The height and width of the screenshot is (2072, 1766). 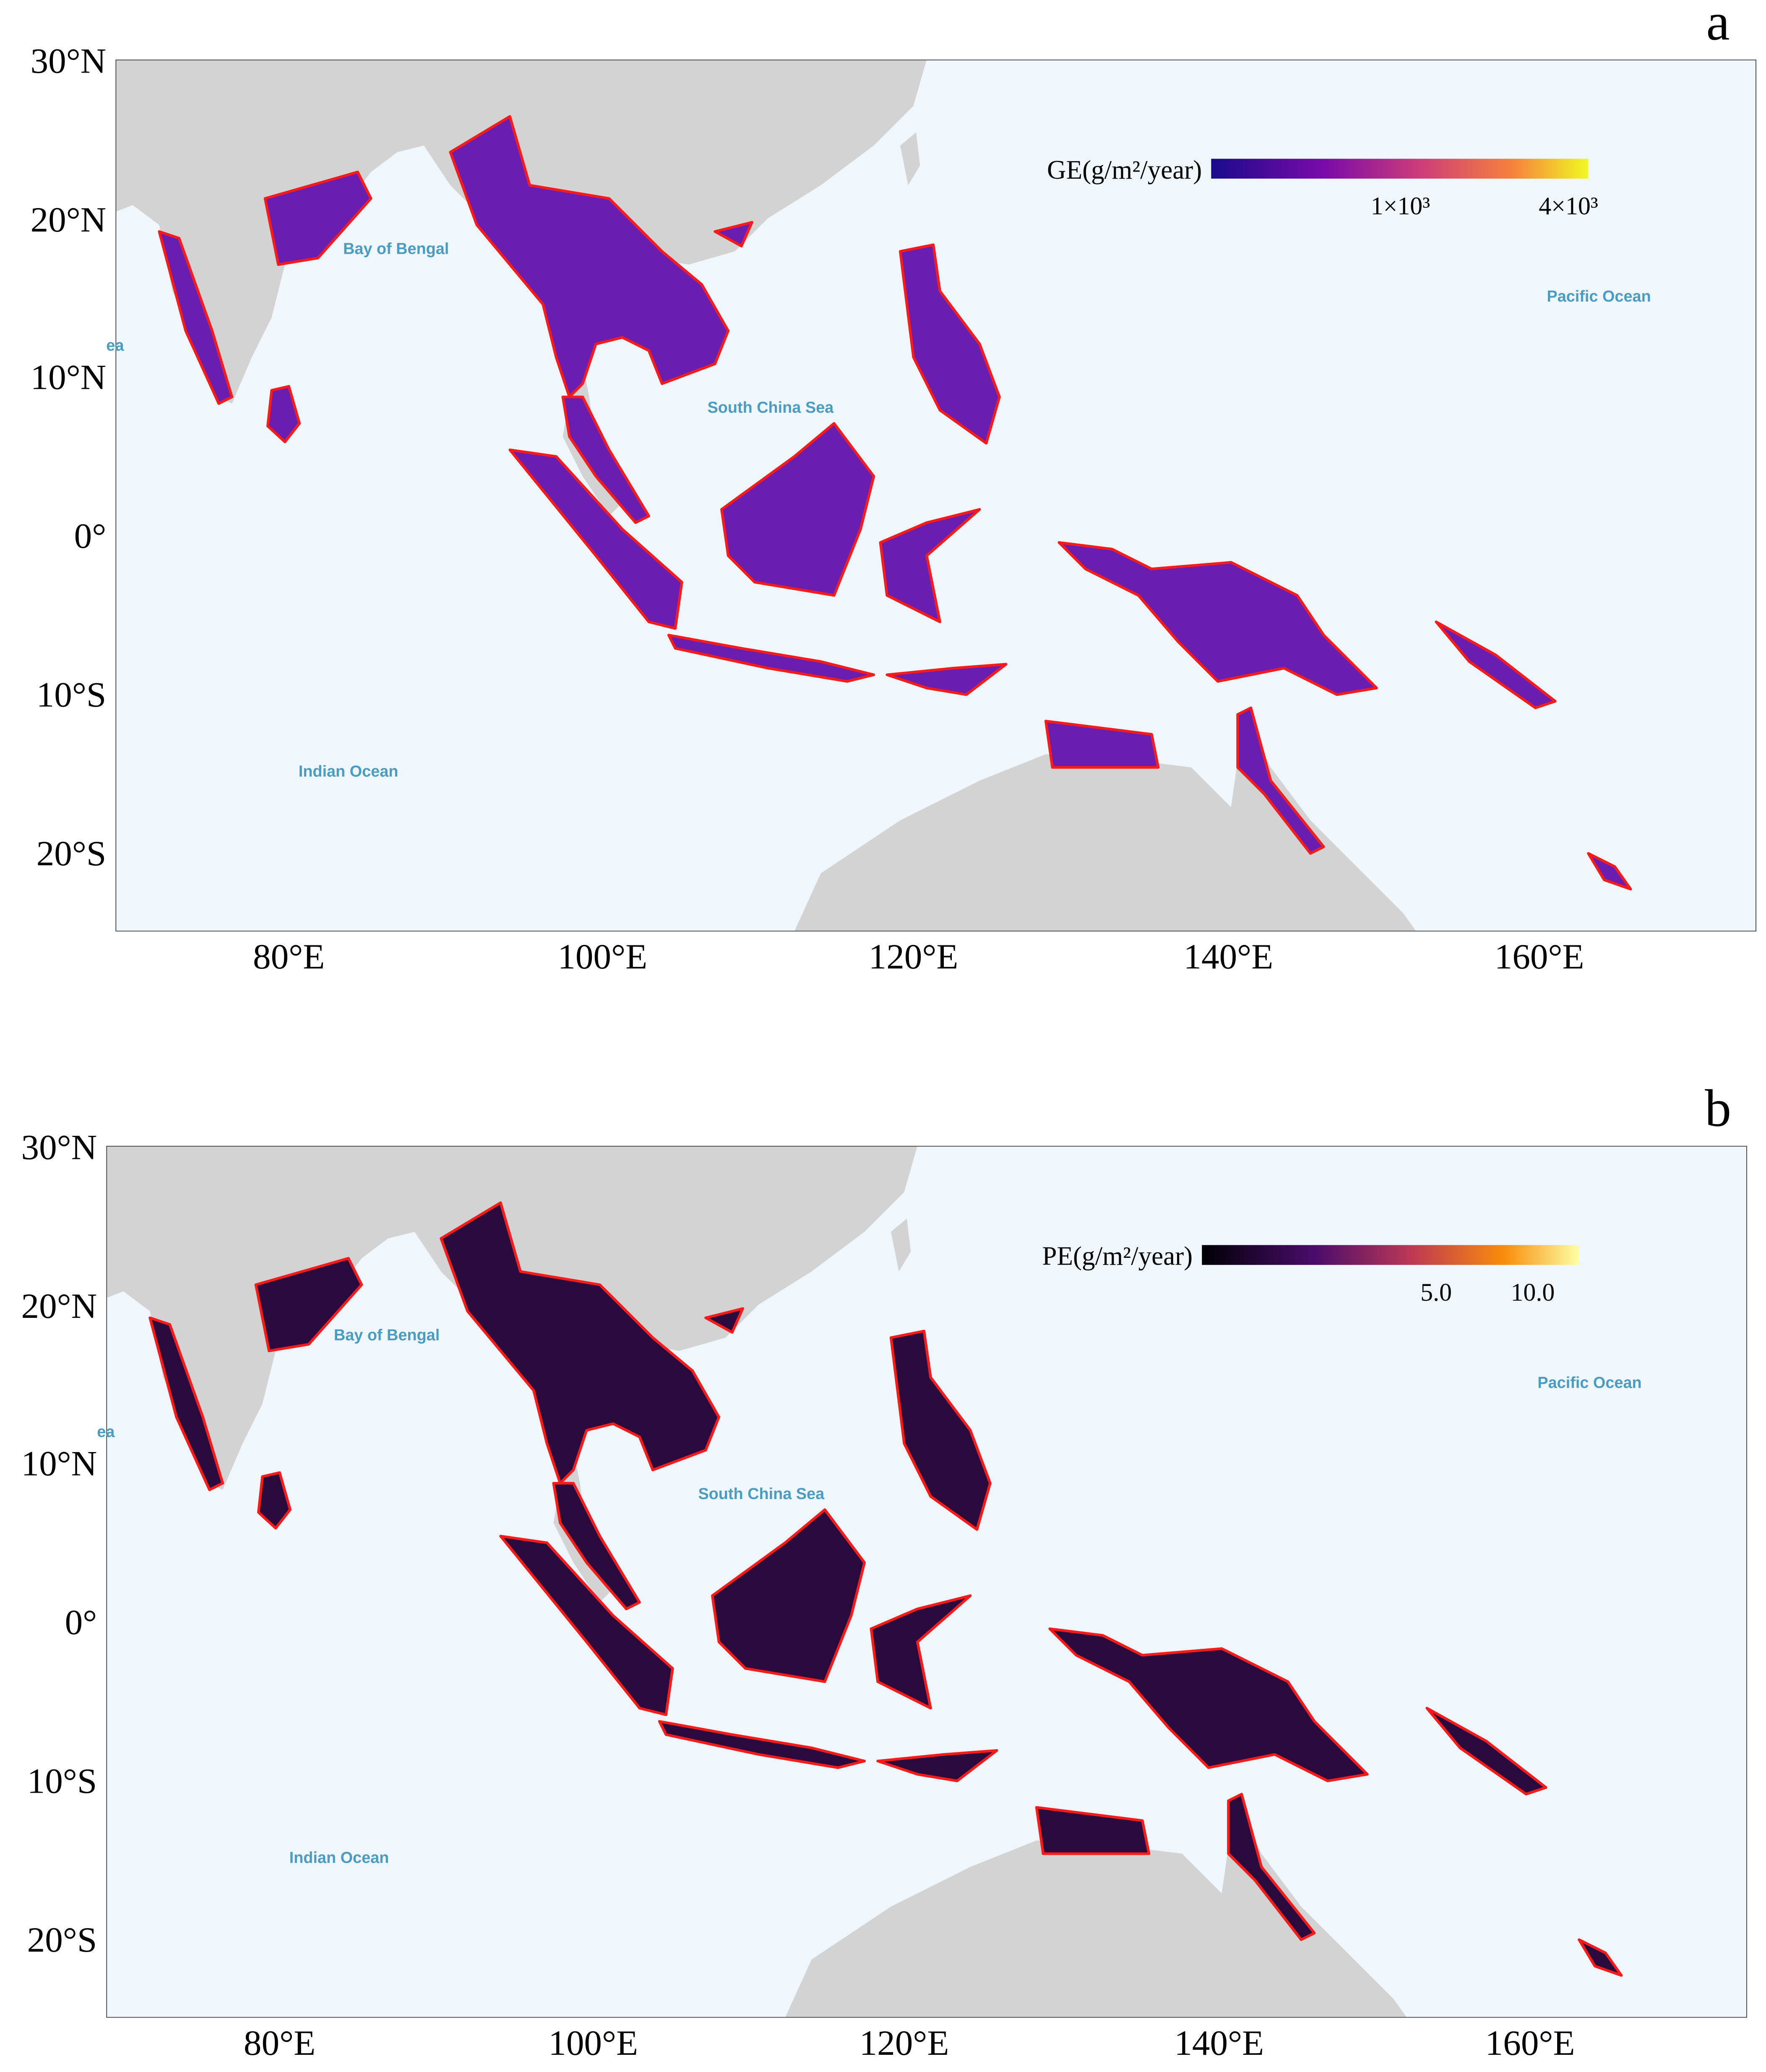 I want to click on panel-label: b, so click(x=1718, y=1109).